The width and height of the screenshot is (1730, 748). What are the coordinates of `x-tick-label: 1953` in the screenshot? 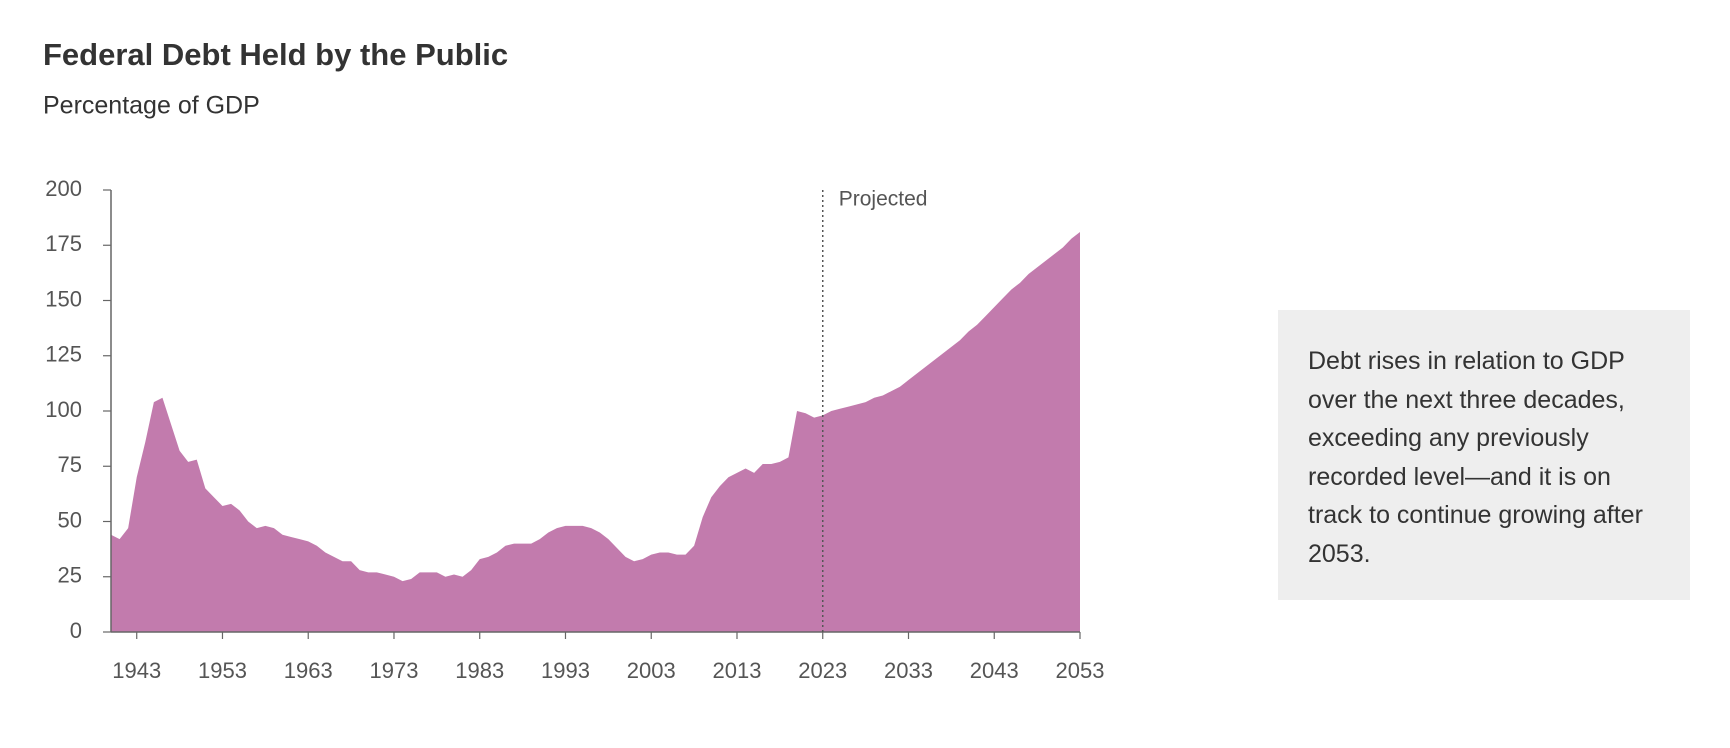 It's located at (222, 670).